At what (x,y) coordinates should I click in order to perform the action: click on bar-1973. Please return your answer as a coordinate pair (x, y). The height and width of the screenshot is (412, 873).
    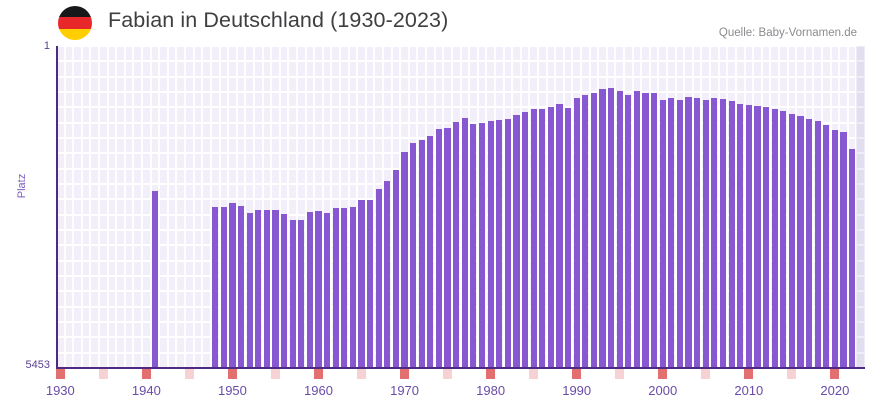
    Looking at the image, I should click on (430, 252).